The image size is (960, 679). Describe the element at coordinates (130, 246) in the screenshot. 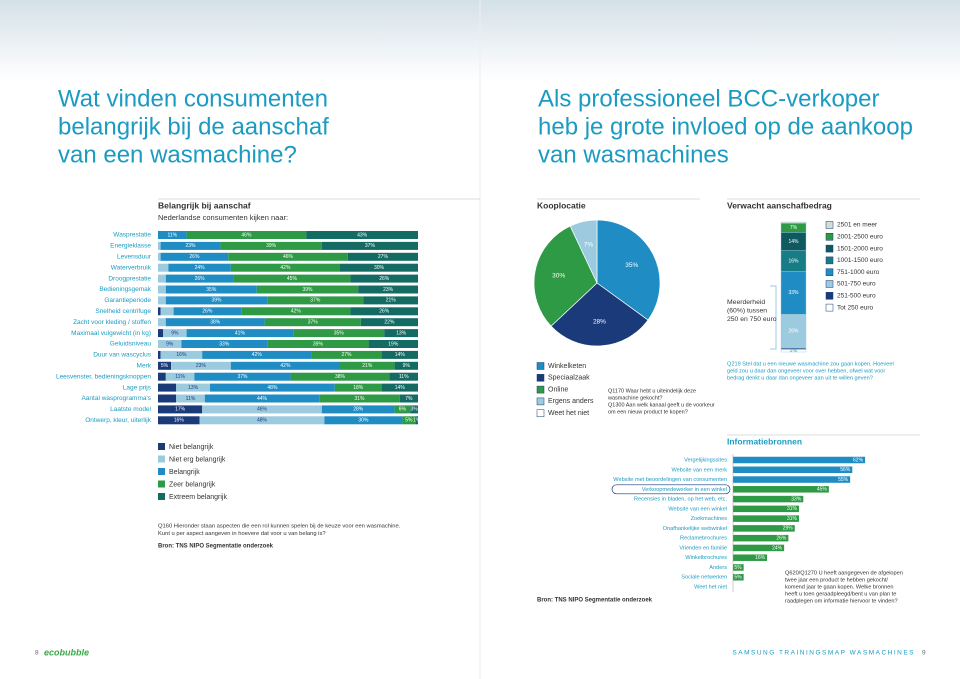

I see `row-label: Energieklasse` at that location.